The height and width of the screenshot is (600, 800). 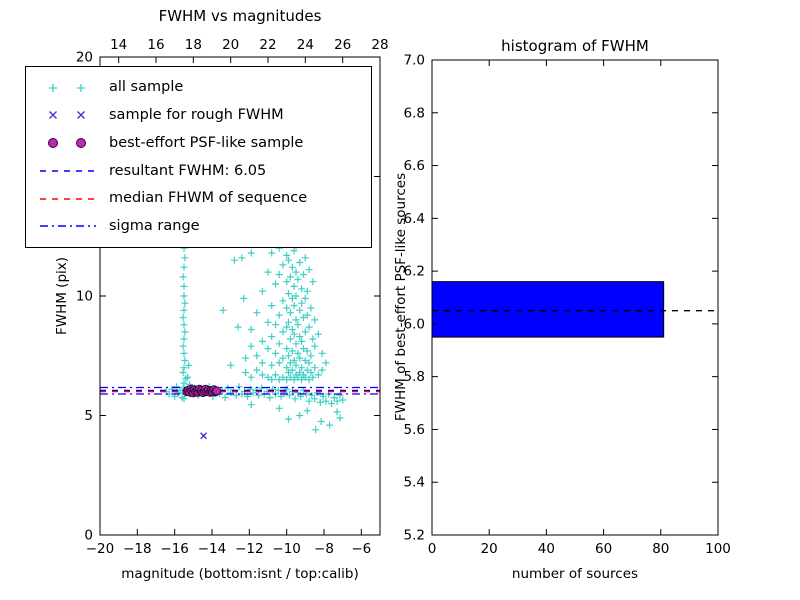 I want to click on tick-label: 6.8, so click(x=414, y=113).